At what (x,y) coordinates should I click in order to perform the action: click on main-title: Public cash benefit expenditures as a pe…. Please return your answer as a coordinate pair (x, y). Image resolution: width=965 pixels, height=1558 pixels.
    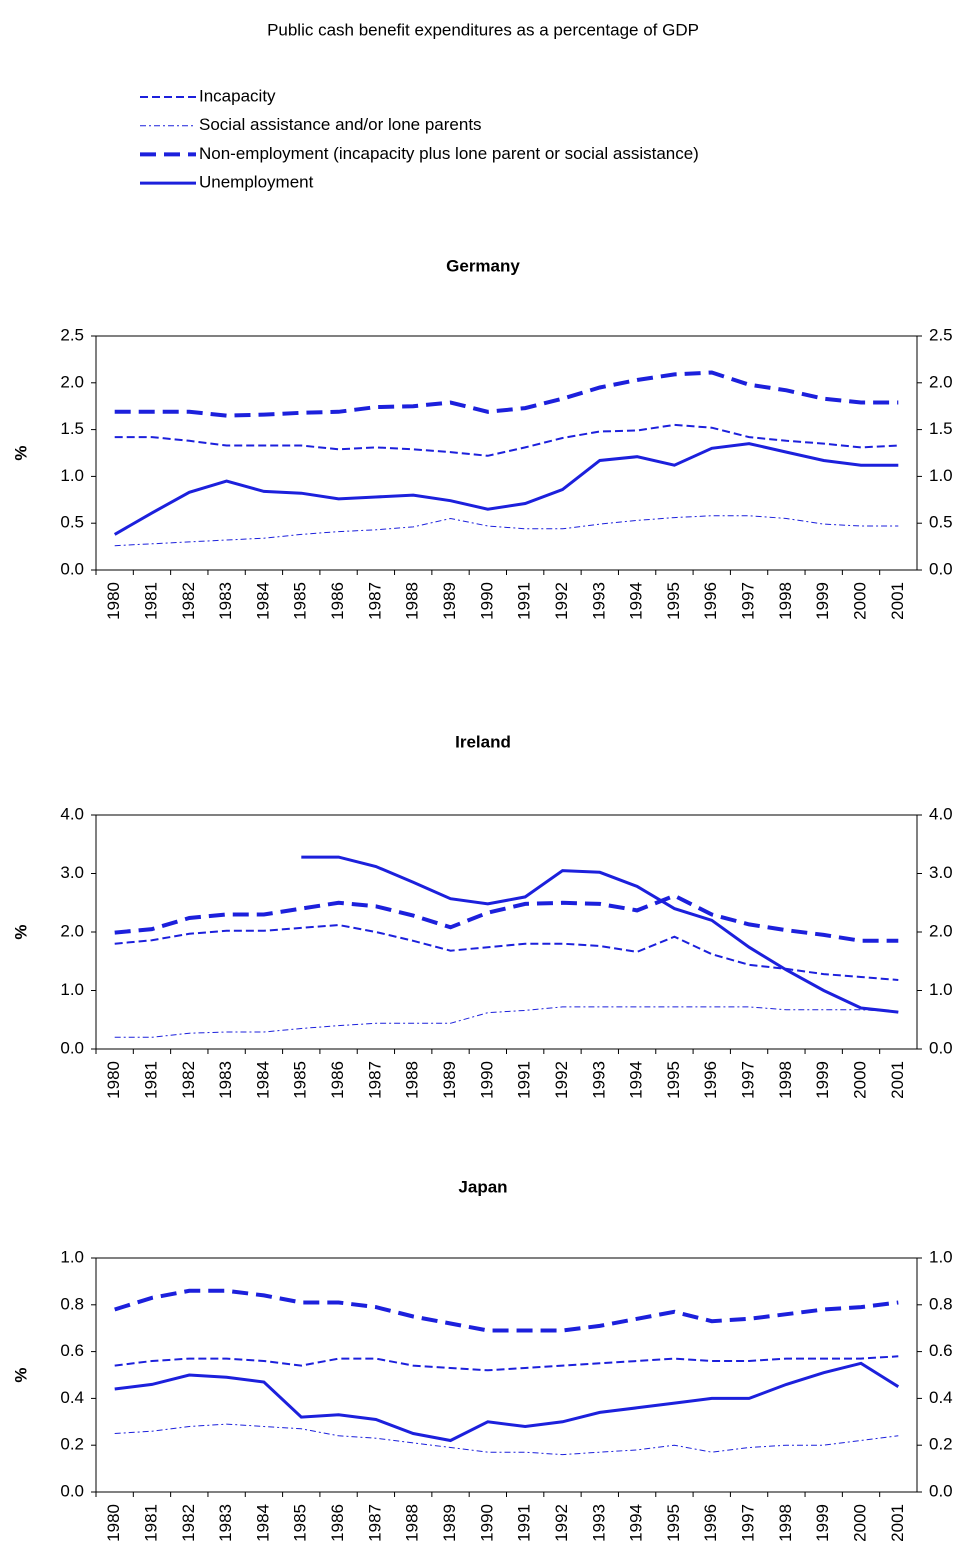
    Looking at the image, I should click on (483, 29).